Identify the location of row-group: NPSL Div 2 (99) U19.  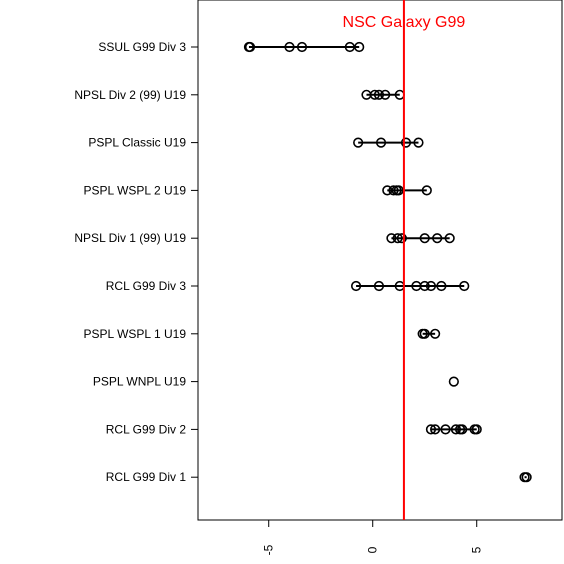
(239, 95).